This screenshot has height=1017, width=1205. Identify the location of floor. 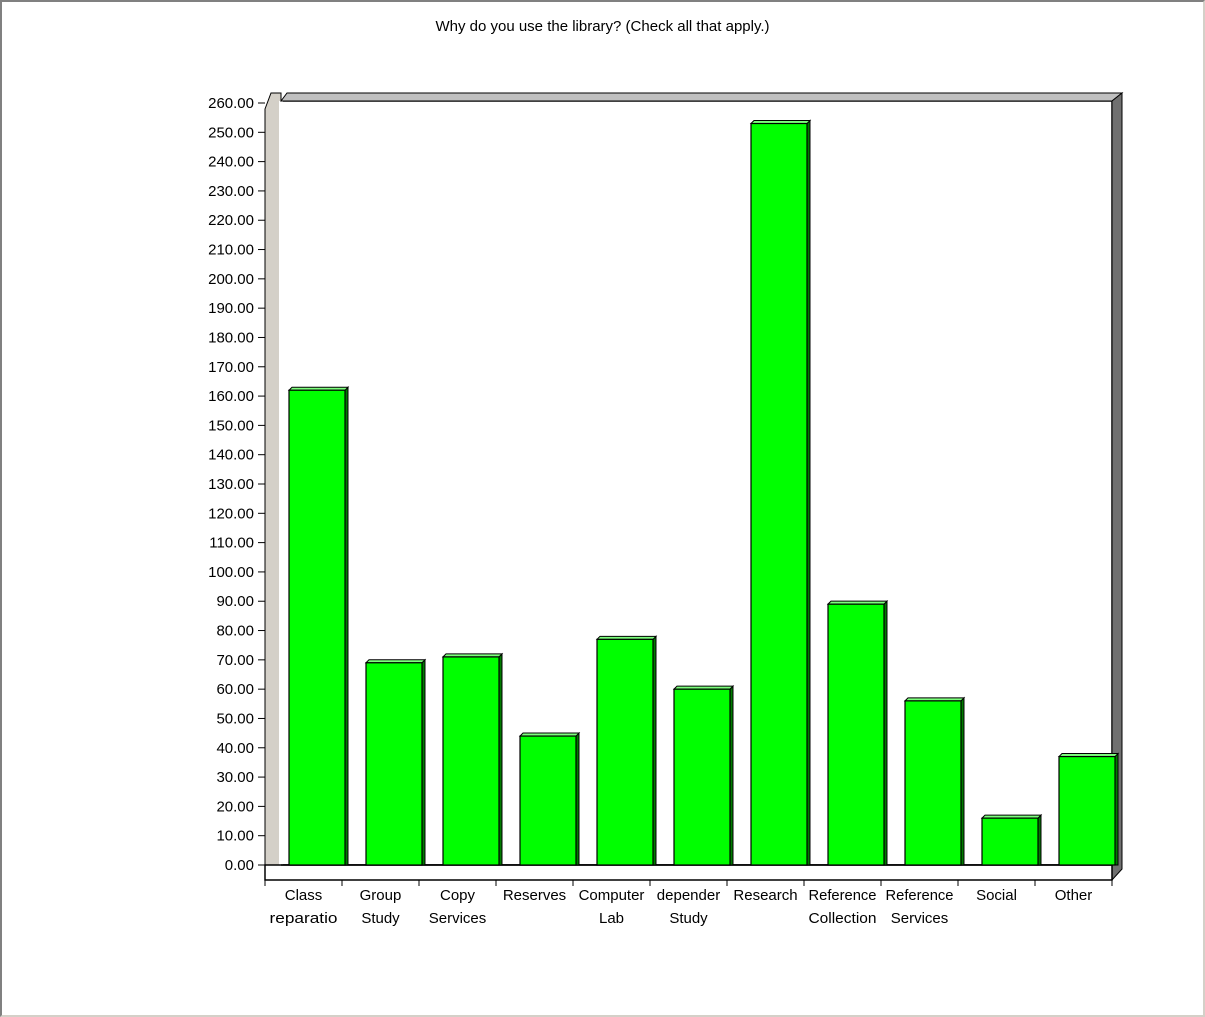
(688, 872).